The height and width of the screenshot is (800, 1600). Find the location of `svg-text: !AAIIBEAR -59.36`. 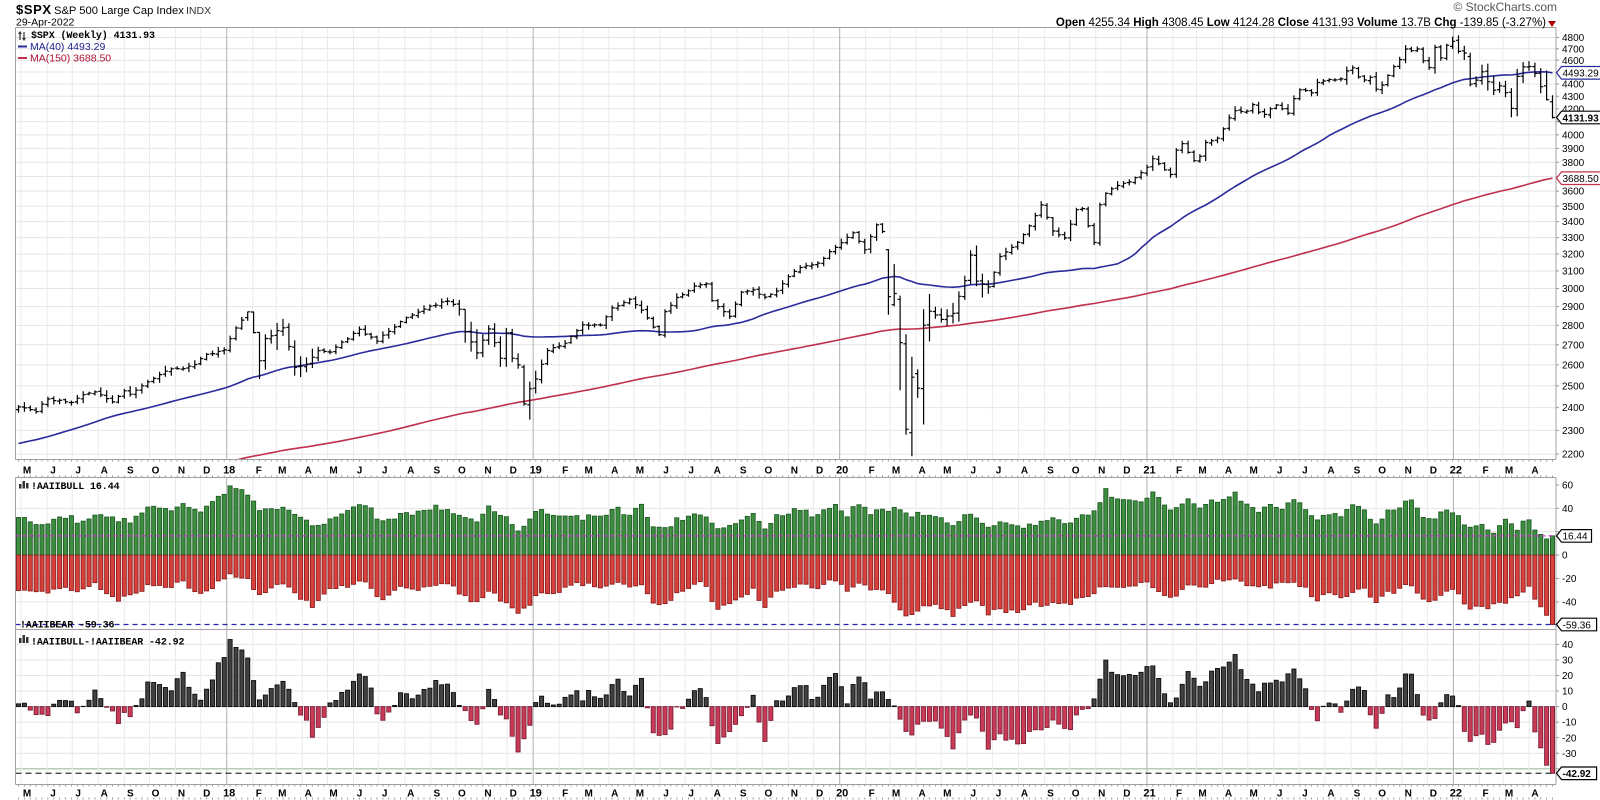

svg-text: !AAIIBEAR -59.36 is located at coordinates (67, 626).